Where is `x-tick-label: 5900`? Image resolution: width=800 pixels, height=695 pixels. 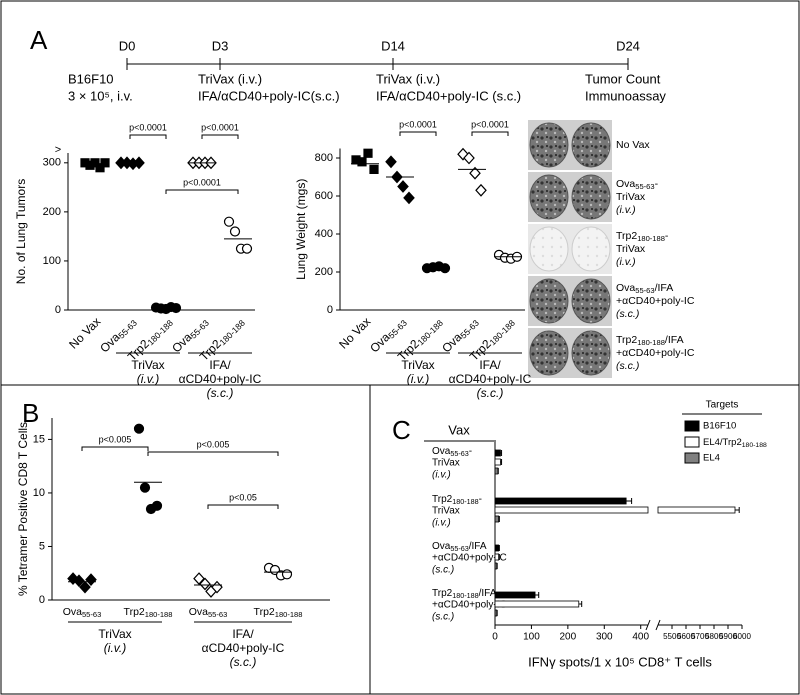
x-tick-label: 5900 is located at coordinates (728, 636).